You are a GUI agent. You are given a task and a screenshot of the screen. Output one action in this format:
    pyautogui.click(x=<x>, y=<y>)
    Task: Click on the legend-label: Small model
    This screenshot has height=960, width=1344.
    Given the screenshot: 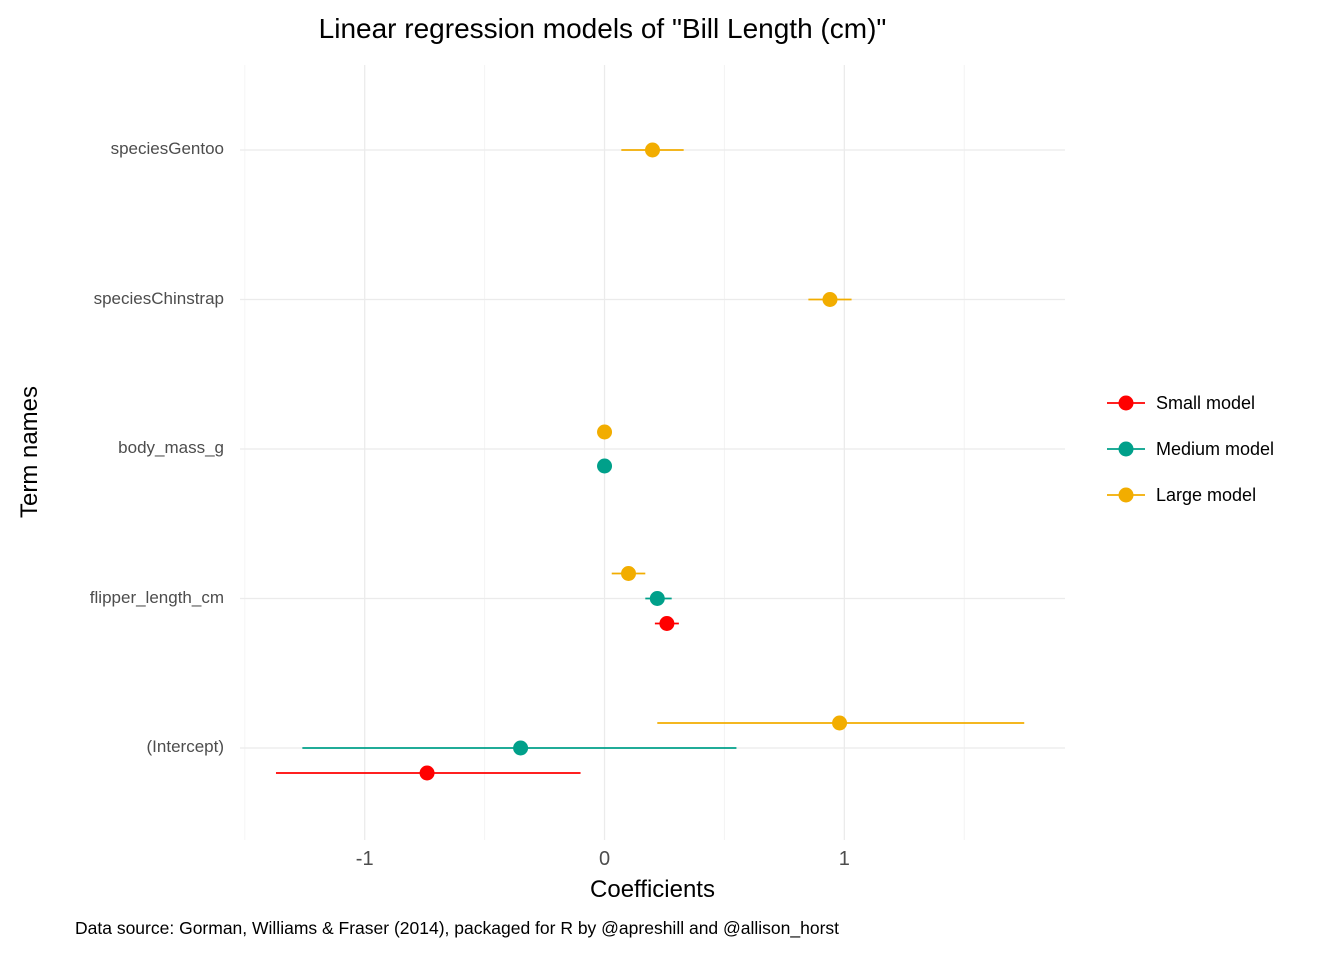 What is the action you would take?
    pyautogui.click(x=1206, y=402)
    